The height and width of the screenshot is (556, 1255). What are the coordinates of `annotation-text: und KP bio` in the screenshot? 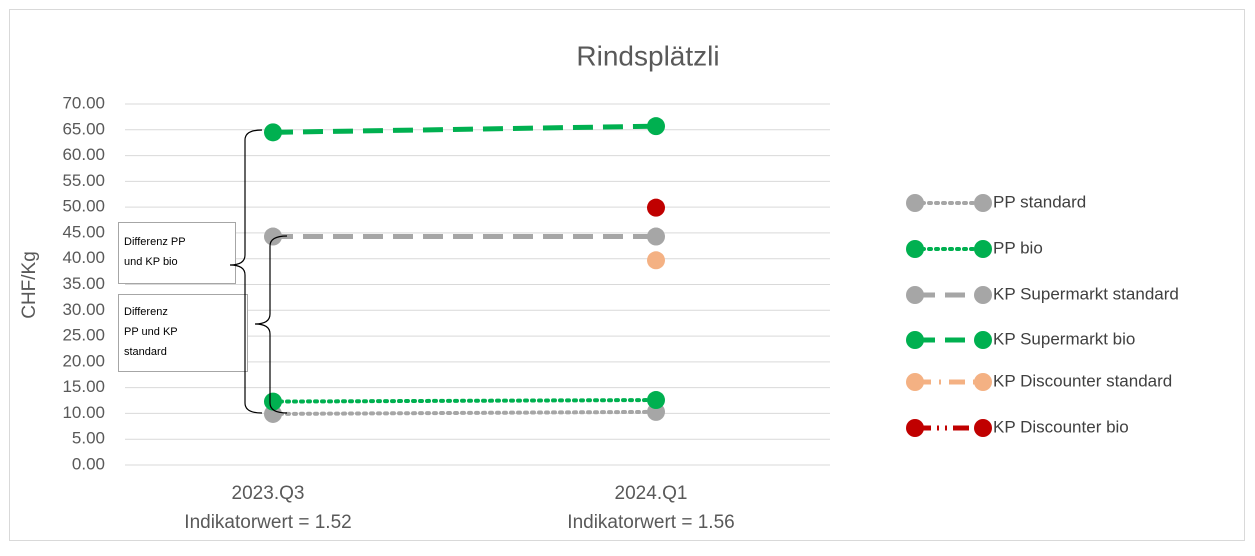 It's located at (151, 262).